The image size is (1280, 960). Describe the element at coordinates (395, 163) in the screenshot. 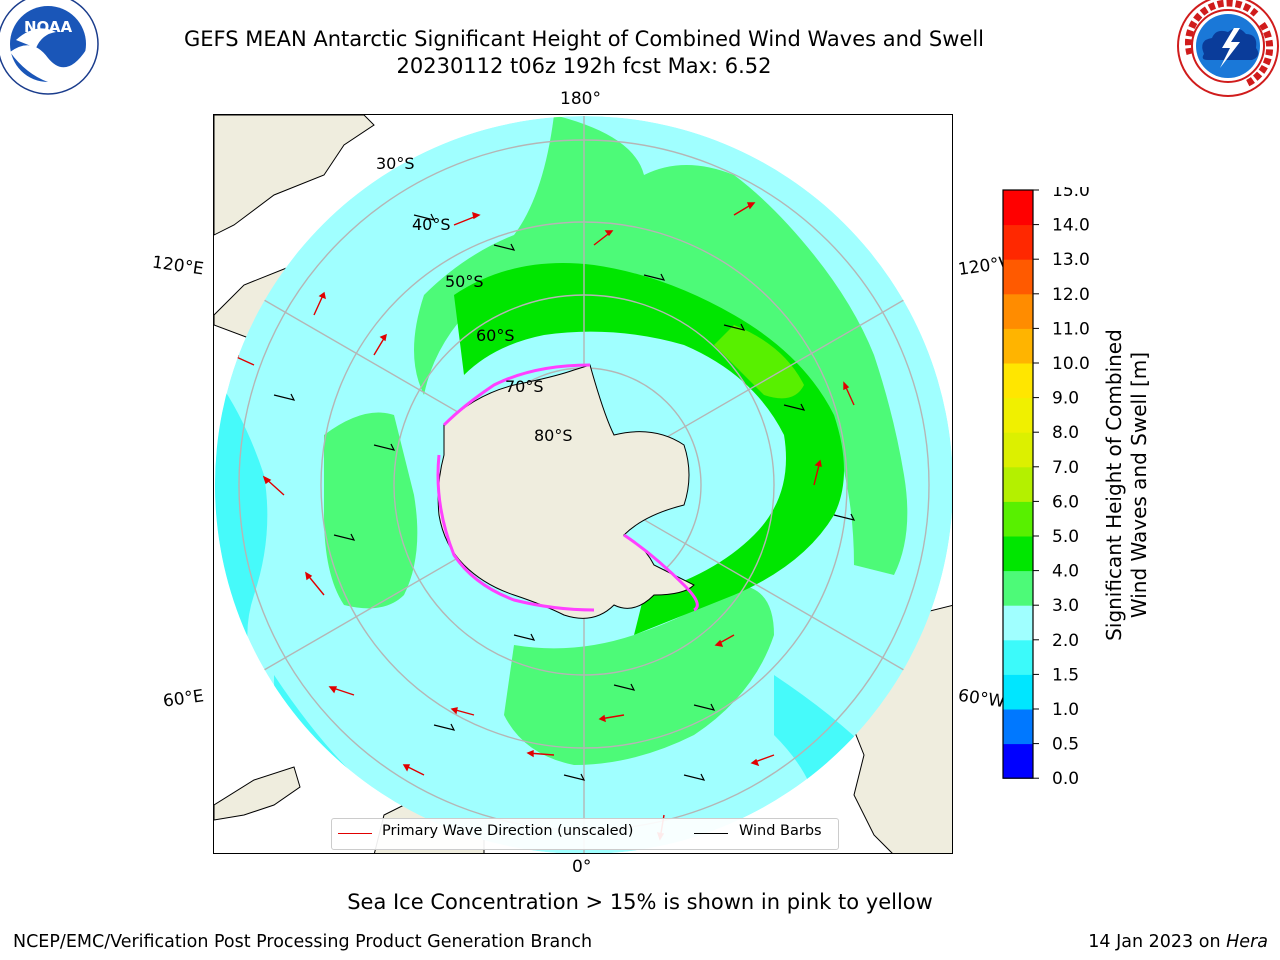

I see `lat-label-30s: 30°S` at that location.